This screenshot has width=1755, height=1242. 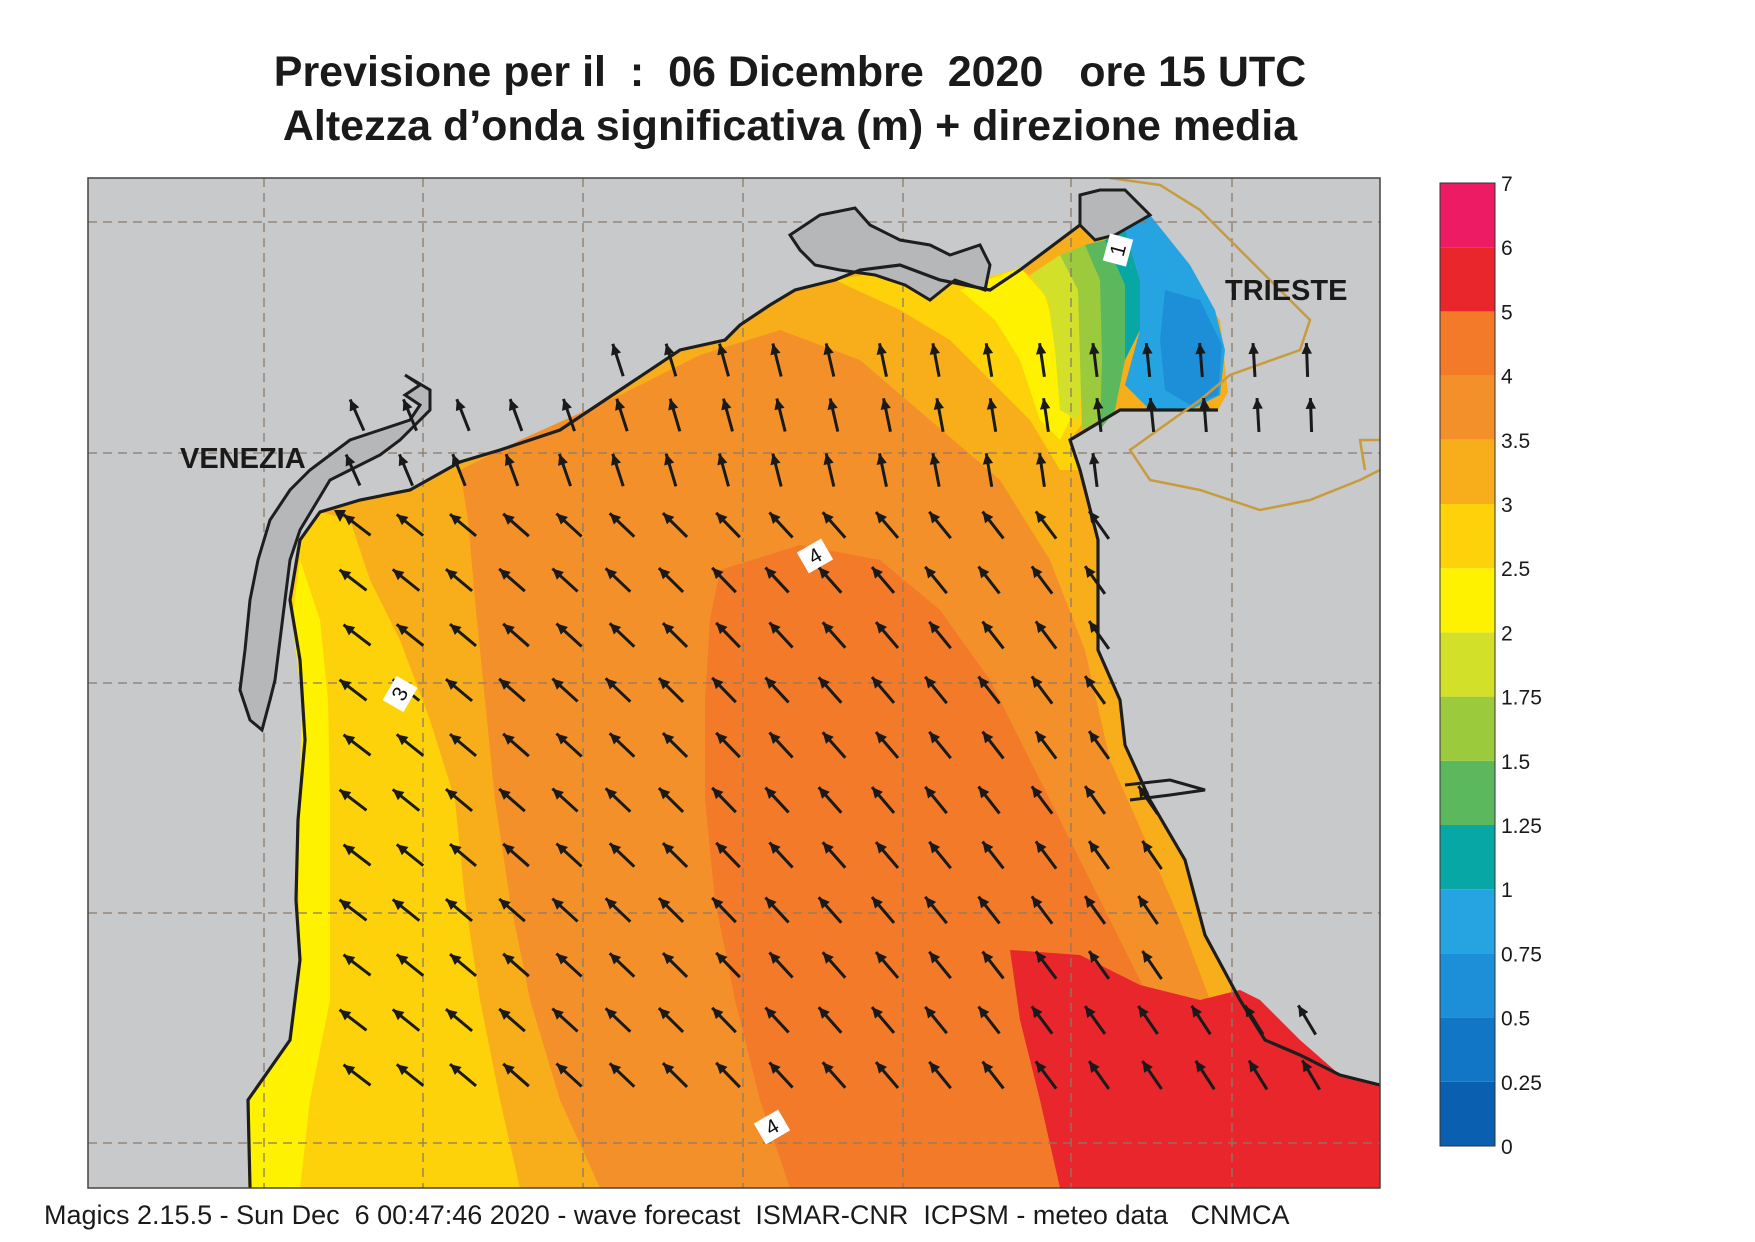 I want to click on sea-band-mid-green, so click(x=1105, y=335).